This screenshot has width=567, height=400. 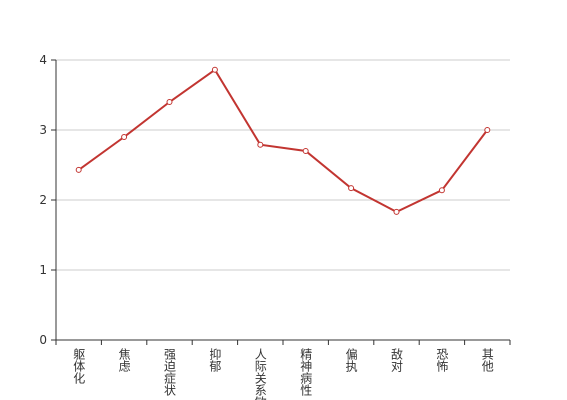 What do you see at coordinates (43, 270) in the screenshot?
I see `y-tick-label: 1` at bounding box center [43, 270].